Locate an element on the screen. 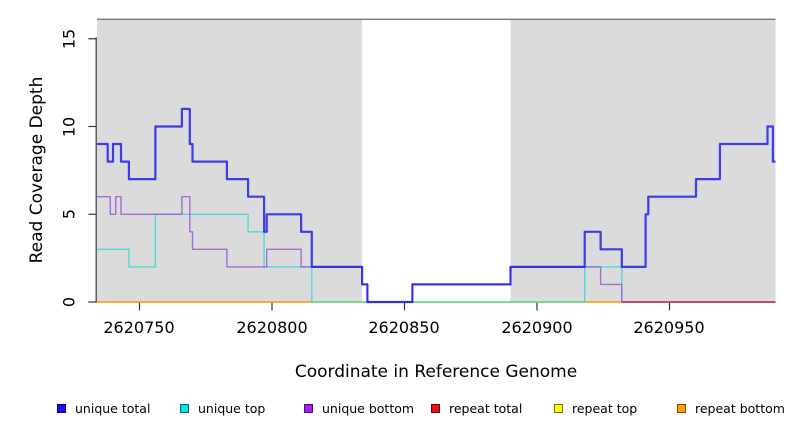 The width and height of the screenshot is (792, 432). unique-top-swatch-icon is located at coordinates (184, 408).